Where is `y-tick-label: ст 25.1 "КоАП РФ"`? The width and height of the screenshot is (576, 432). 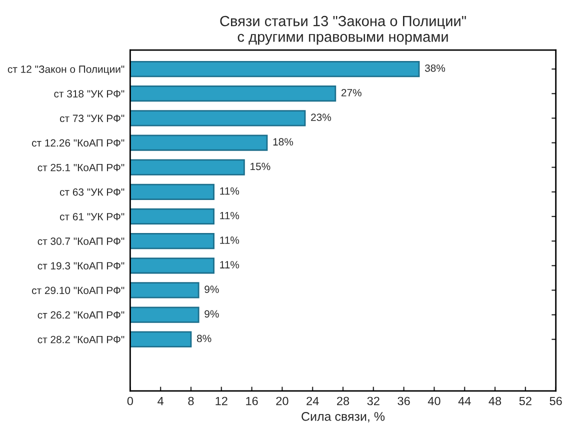
y-tick-label: ст 25.1 "КоАП РФ" is located at coordinates (81, 168).